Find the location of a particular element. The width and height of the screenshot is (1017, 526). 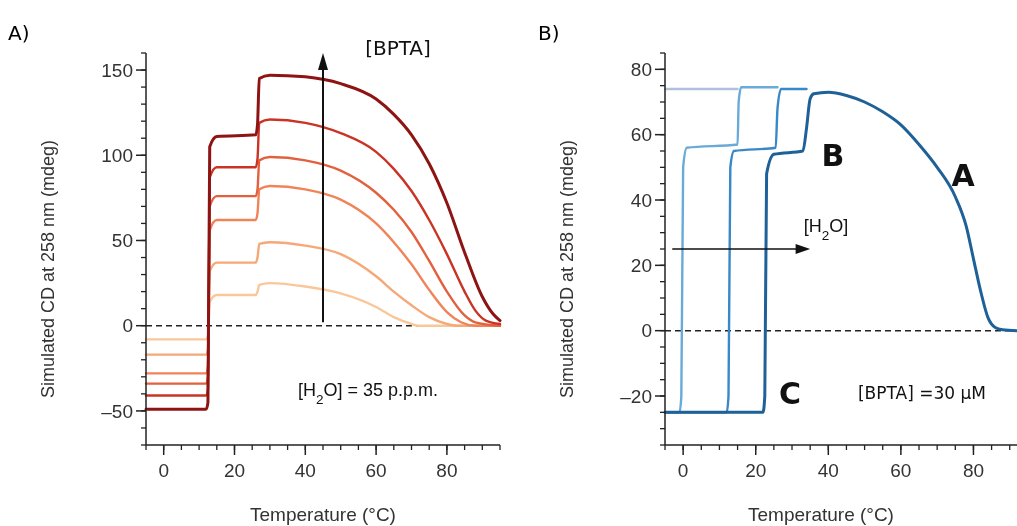

y-tick-label: 150 is located at coordinates (117, 70).